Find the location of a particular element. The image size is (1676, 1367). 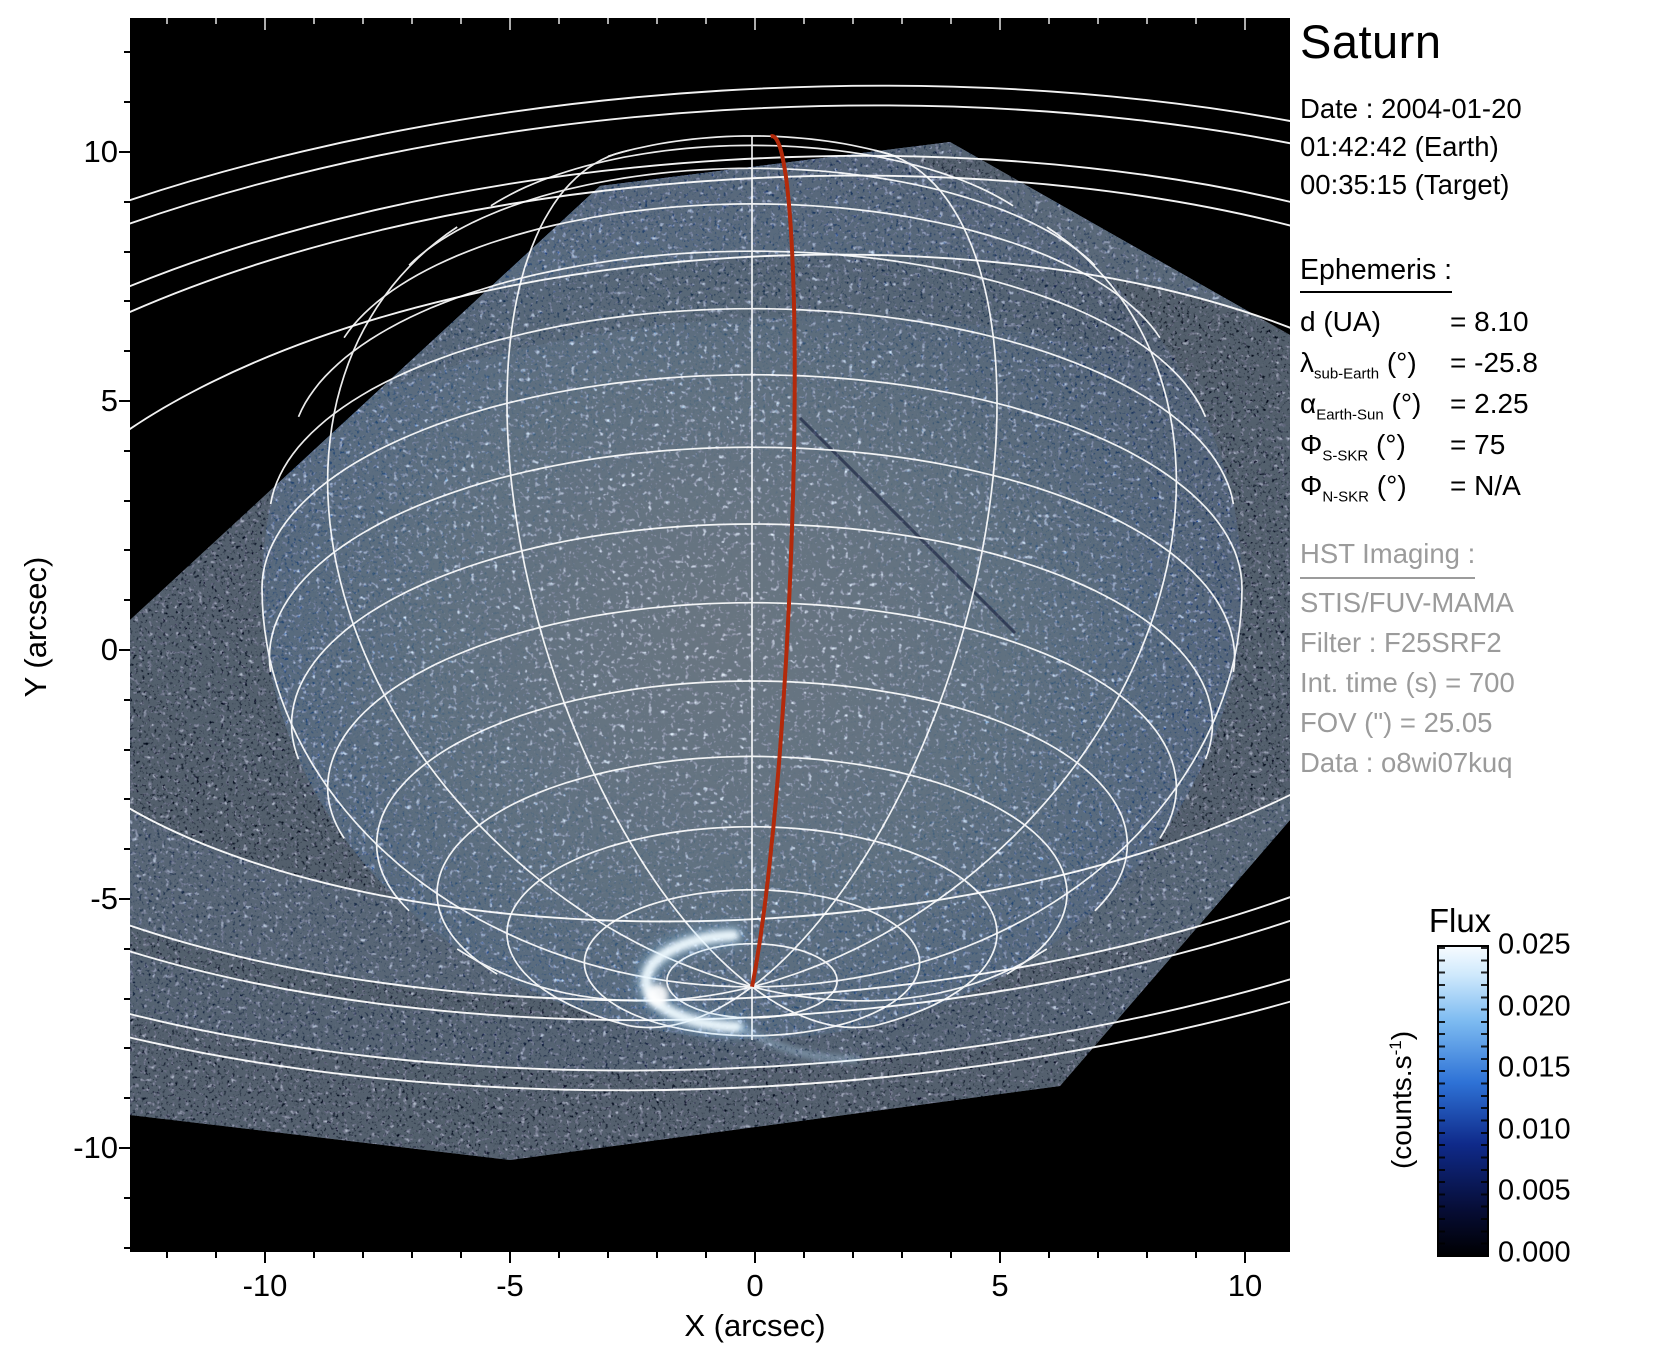

colorbar-unit-label: (counts.s-1) is located at coordinates (1401, 1100).